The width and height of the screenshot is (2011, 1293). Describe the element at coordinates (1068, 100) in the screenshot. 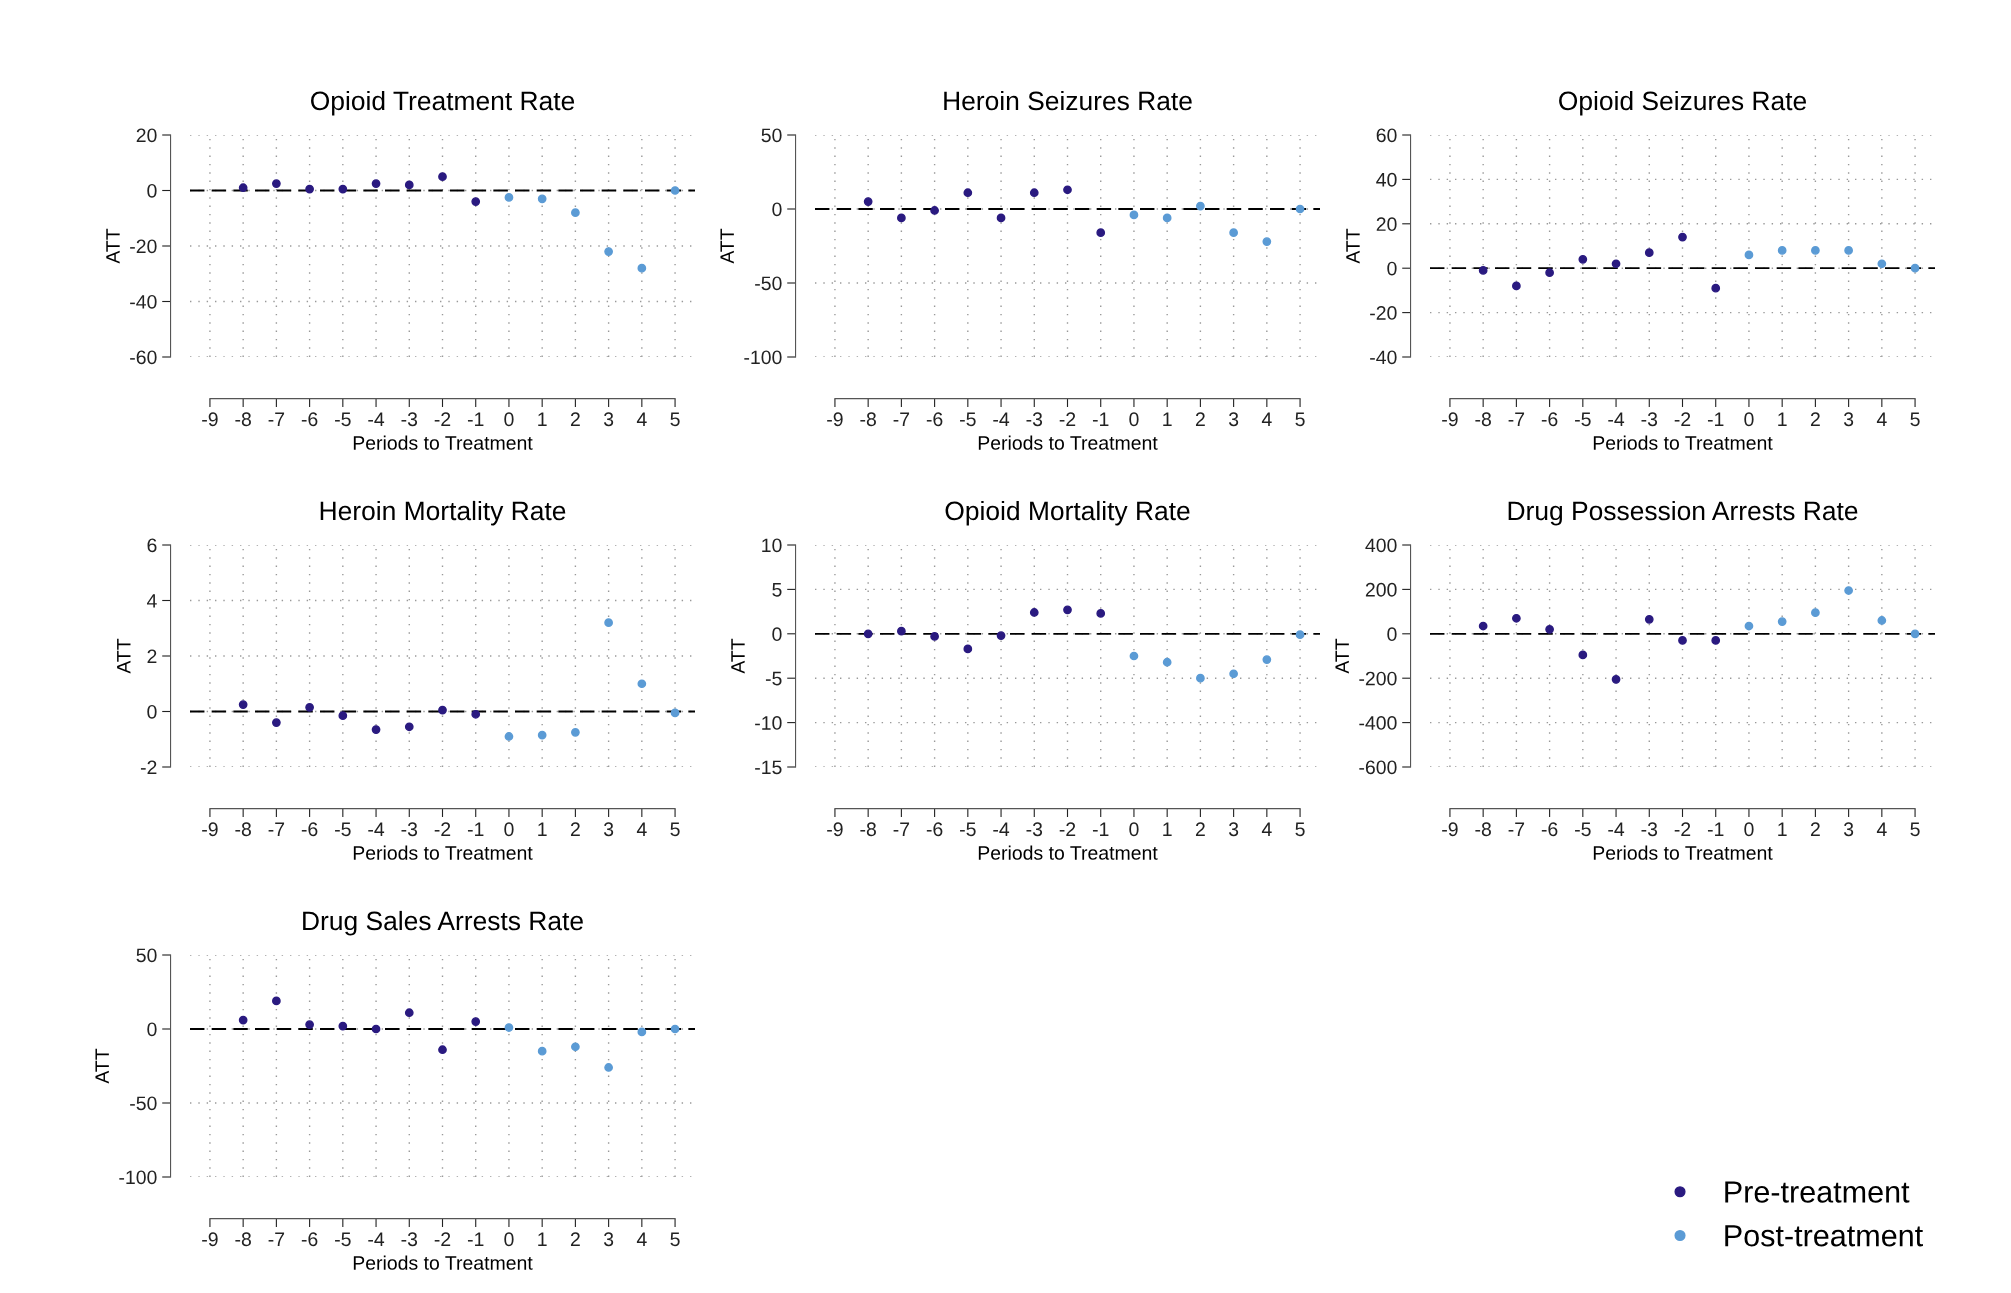

I see `chart-title: Heroin Seizures Rate` at that location.